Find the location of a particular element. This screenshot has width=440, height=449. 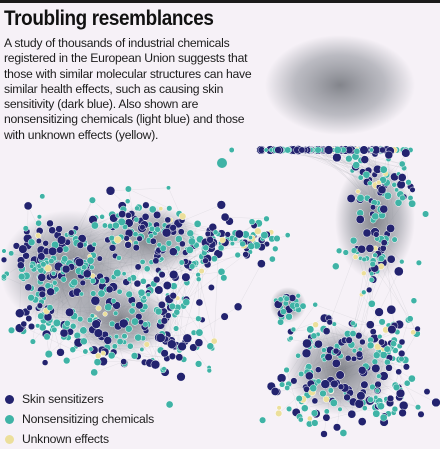

legend-swatch-skin-sensitizers is located at coordinates (9, 399).